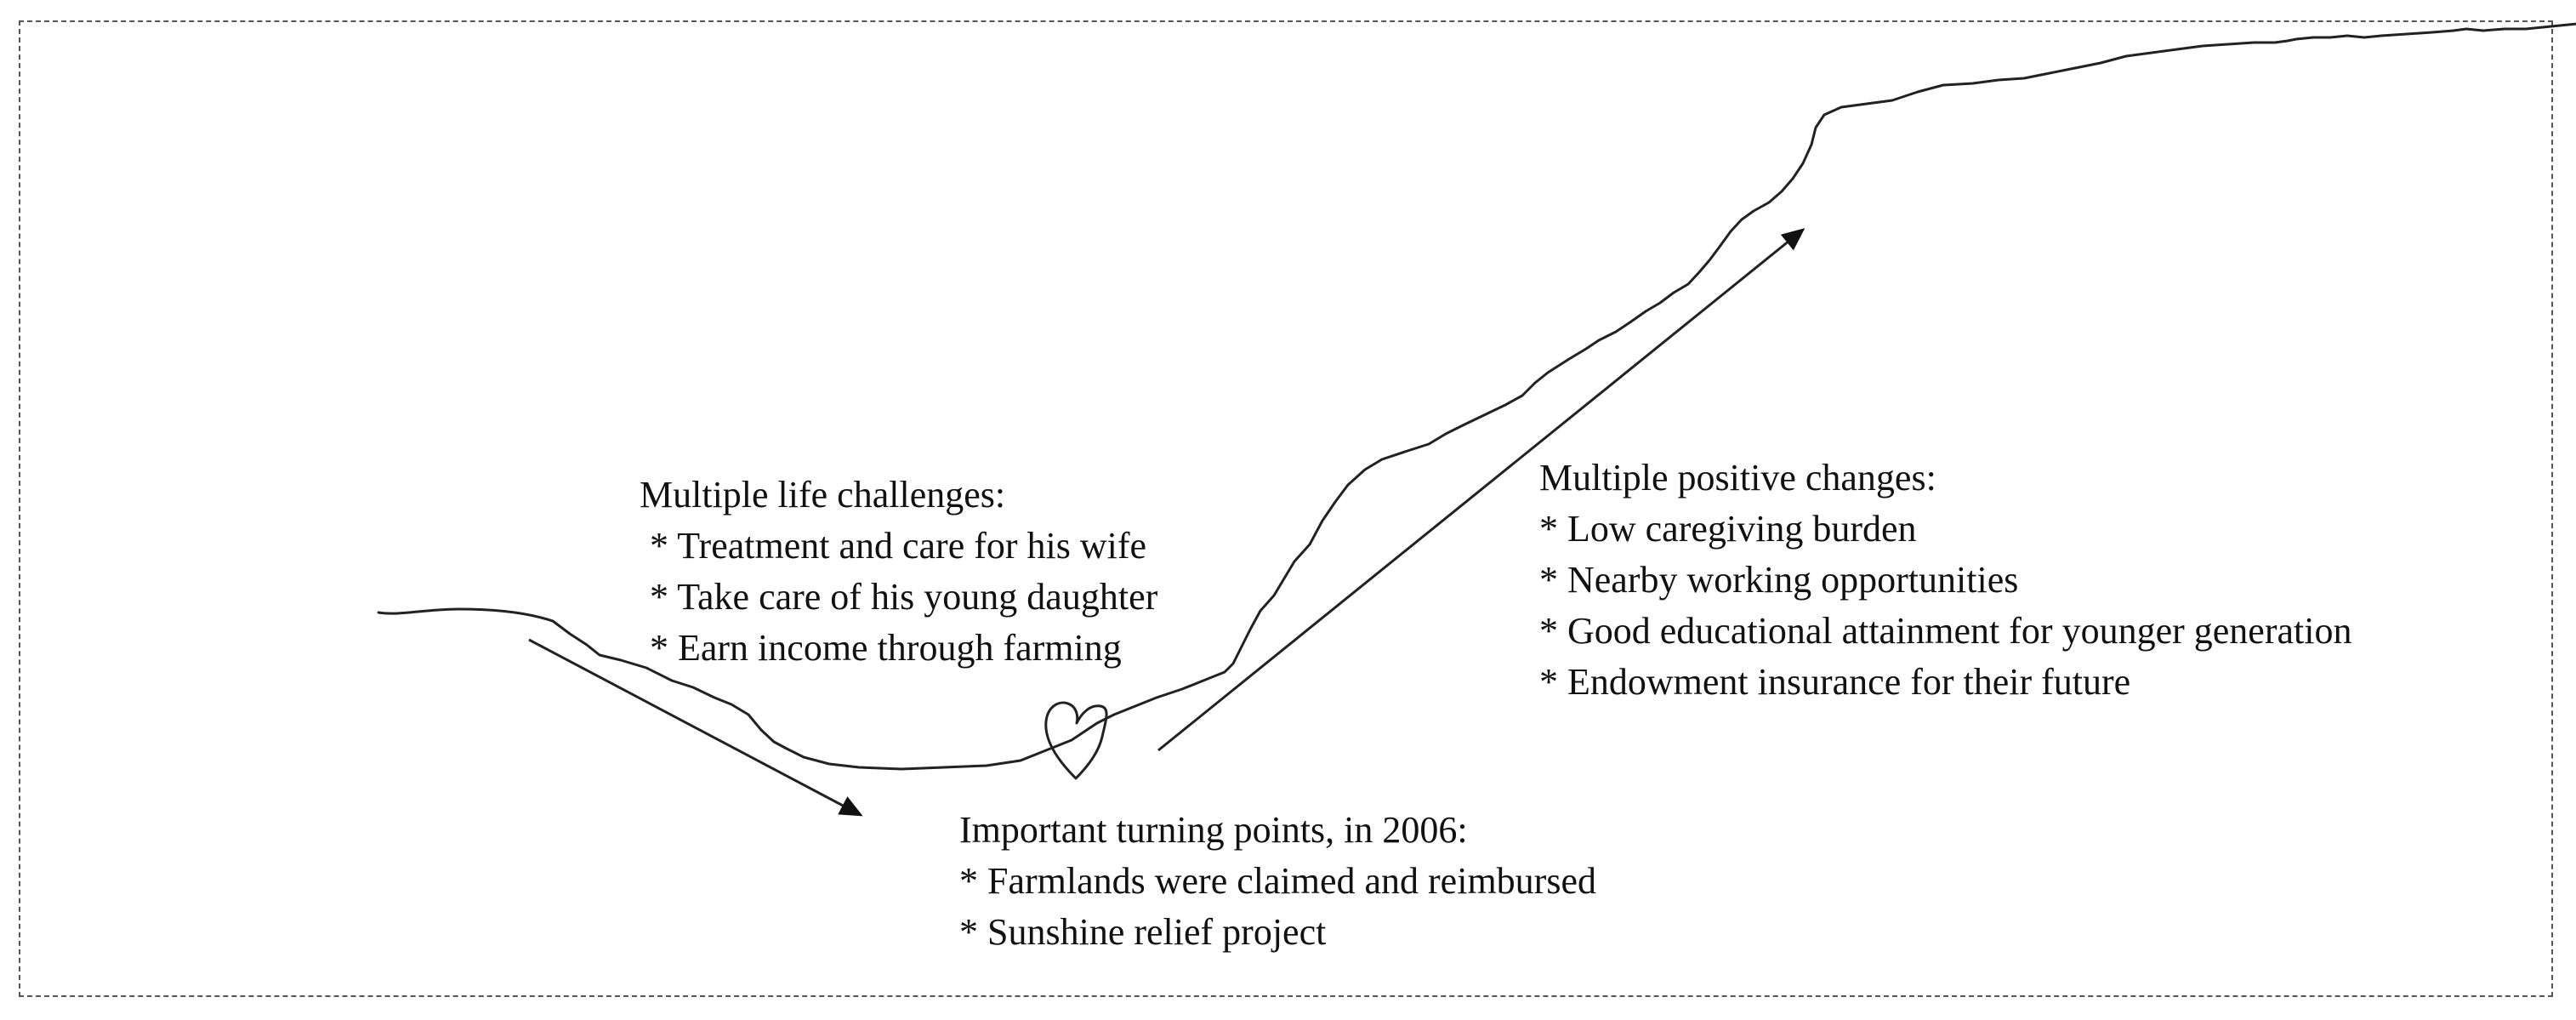 This screenshot has height=1020, width=2576. Describe the element at coordinates (1213, 830) in the screenshot. I see `turning-points-heading: Important turning points, in 2006:` at that location.